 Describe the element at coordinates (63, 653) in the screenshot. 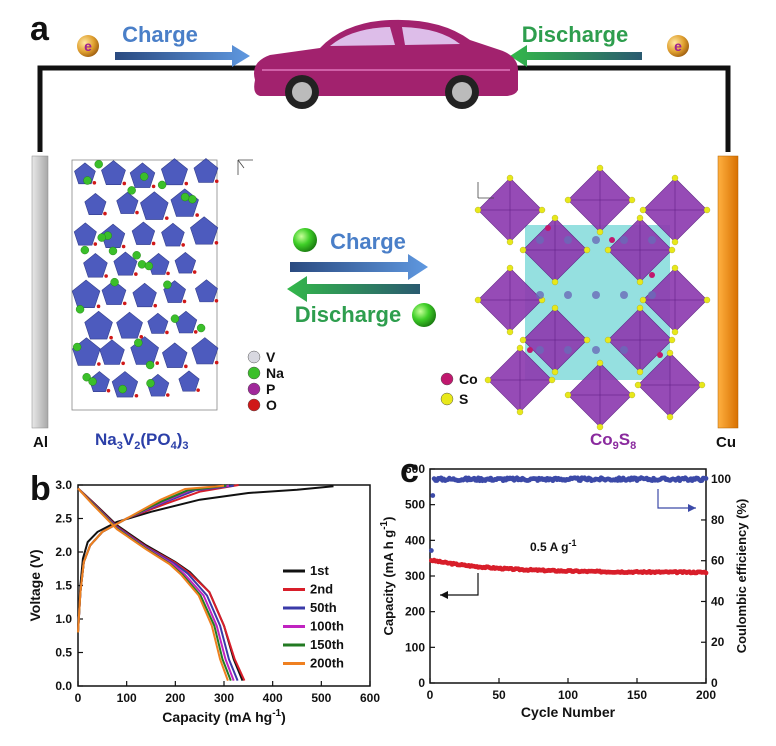

I see `chart-b-ytick-label: 0.5` at that location.